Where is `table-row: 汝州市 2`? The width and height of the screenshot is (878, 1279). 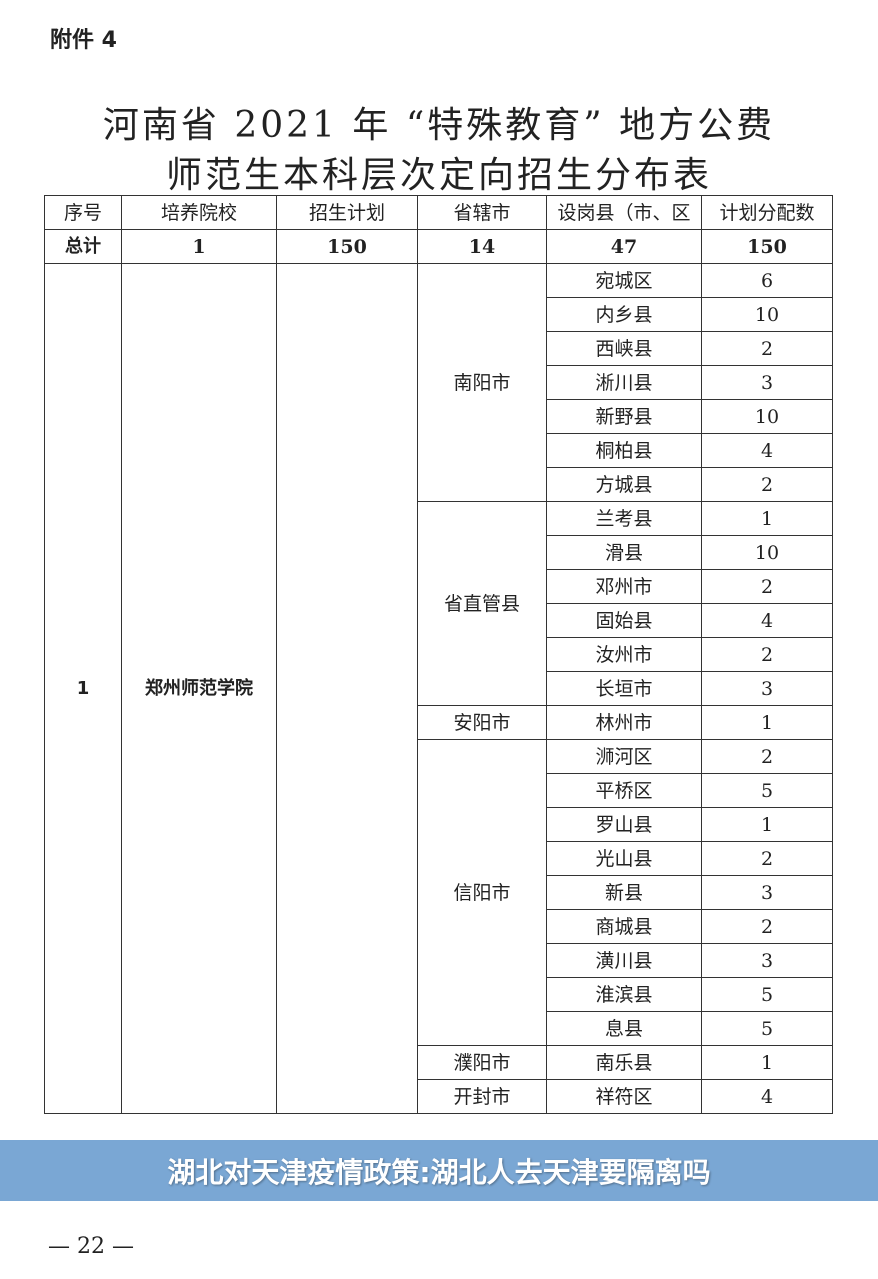 table-row: 汝州市 2 is located at coordinates (439, 654).